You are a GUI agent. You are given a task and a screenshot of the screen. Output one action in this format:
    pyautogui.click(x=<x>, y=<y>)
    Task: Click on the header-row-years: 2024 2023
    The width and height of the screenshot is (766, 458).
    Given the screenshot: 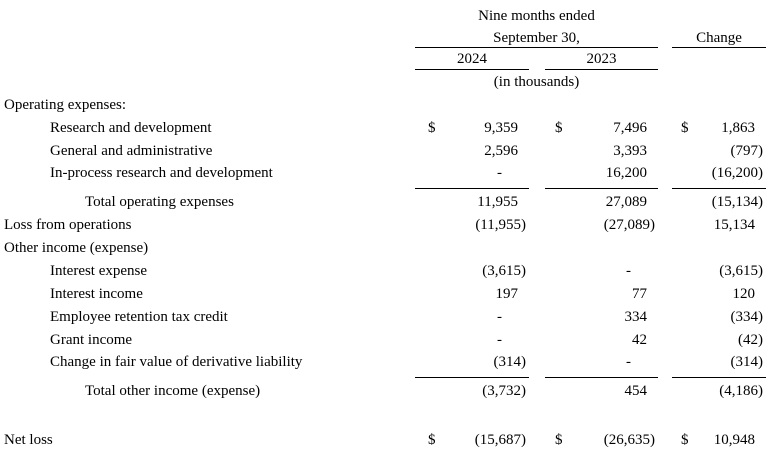 What is the action you would take?
    pyautogui.click(x=383, y=59)
    